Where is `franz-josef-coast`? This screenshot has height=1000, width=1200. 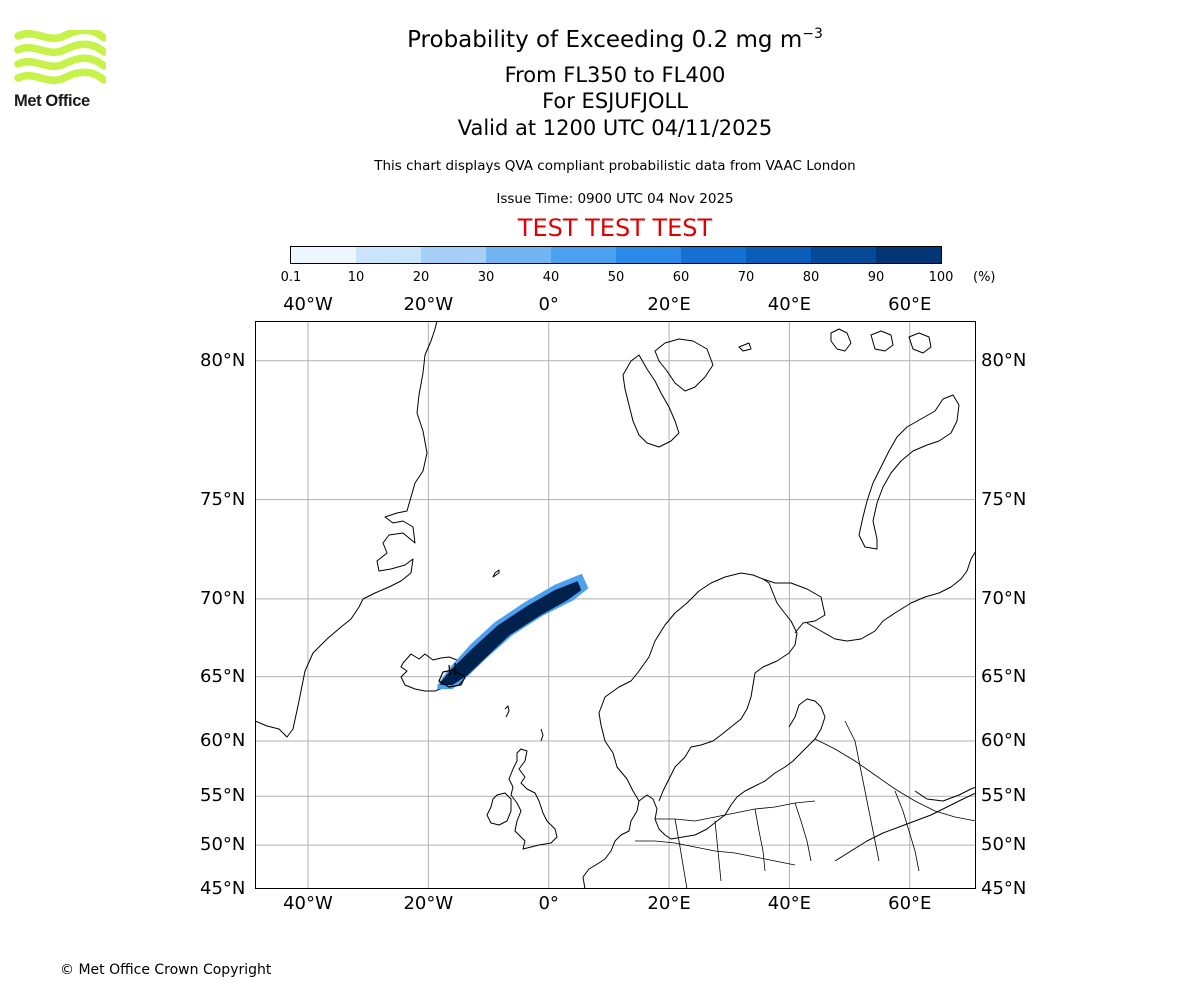 franz-josef-coast is located at coordinates (835, 341).